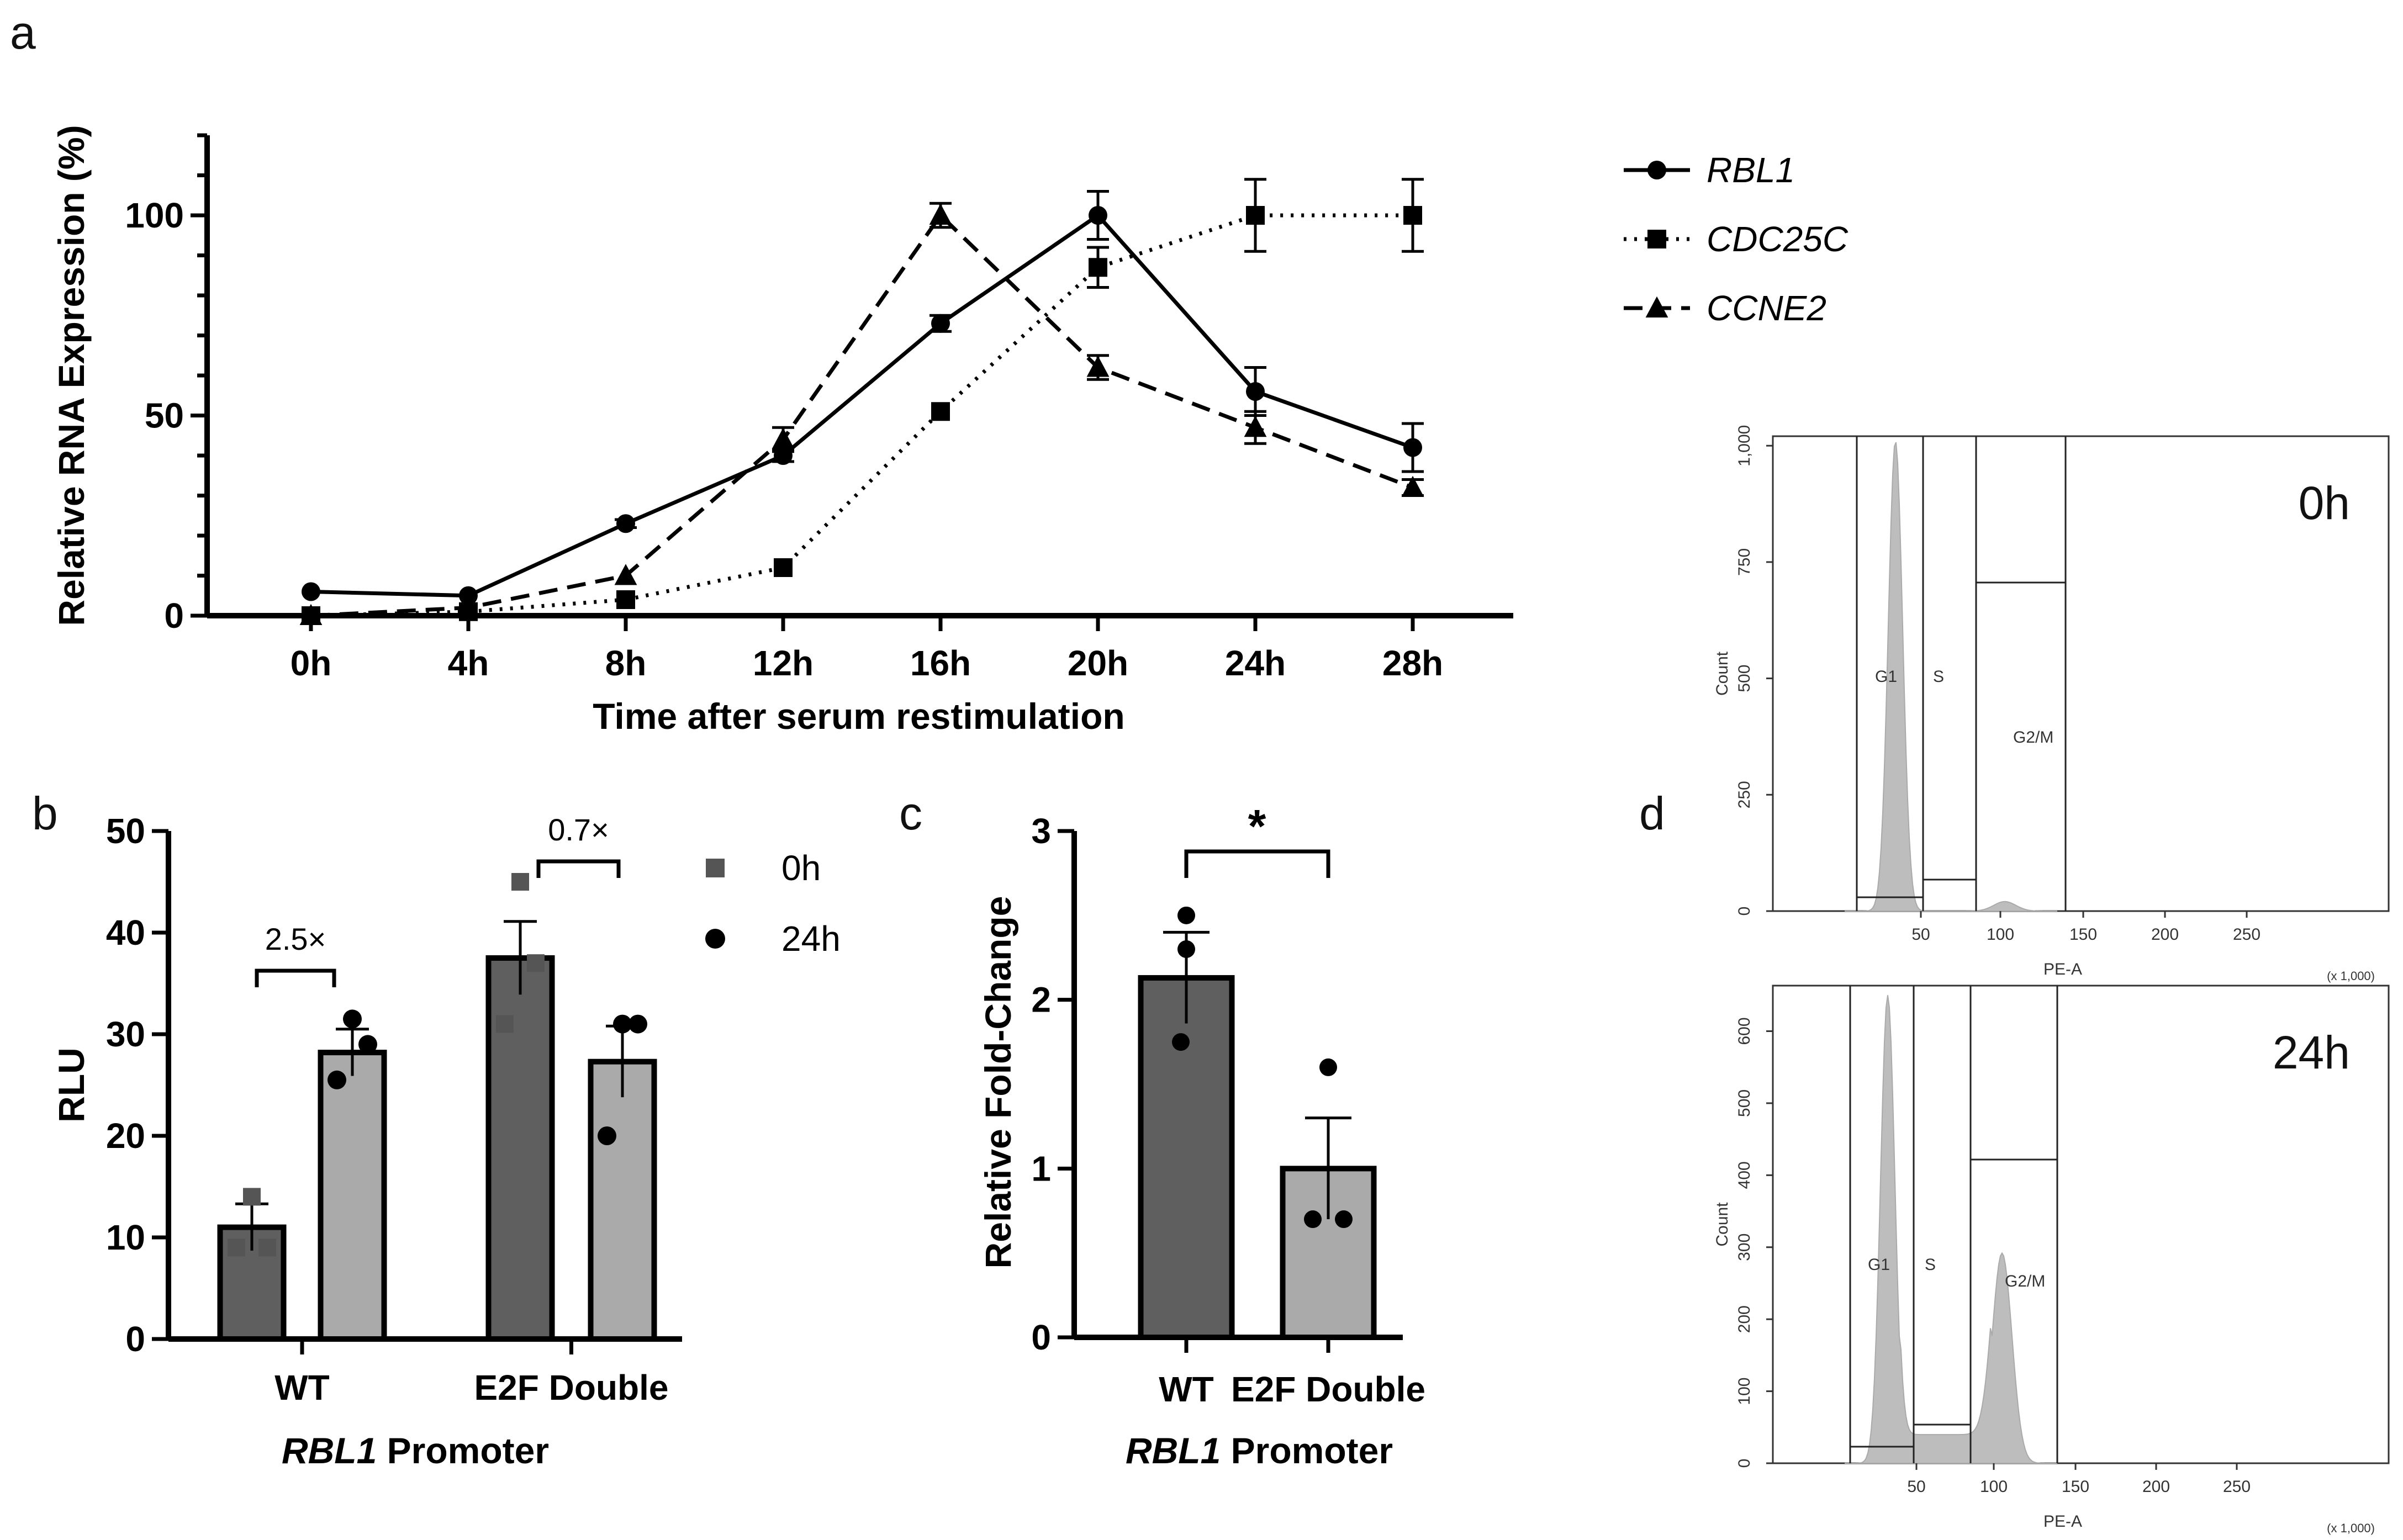 This screenshot has height=1540, width=2403. What do you see at coordinates (783, 663) in the screenshot?
I see `x-tick-label: 12h` at bounding box center [783, 663].